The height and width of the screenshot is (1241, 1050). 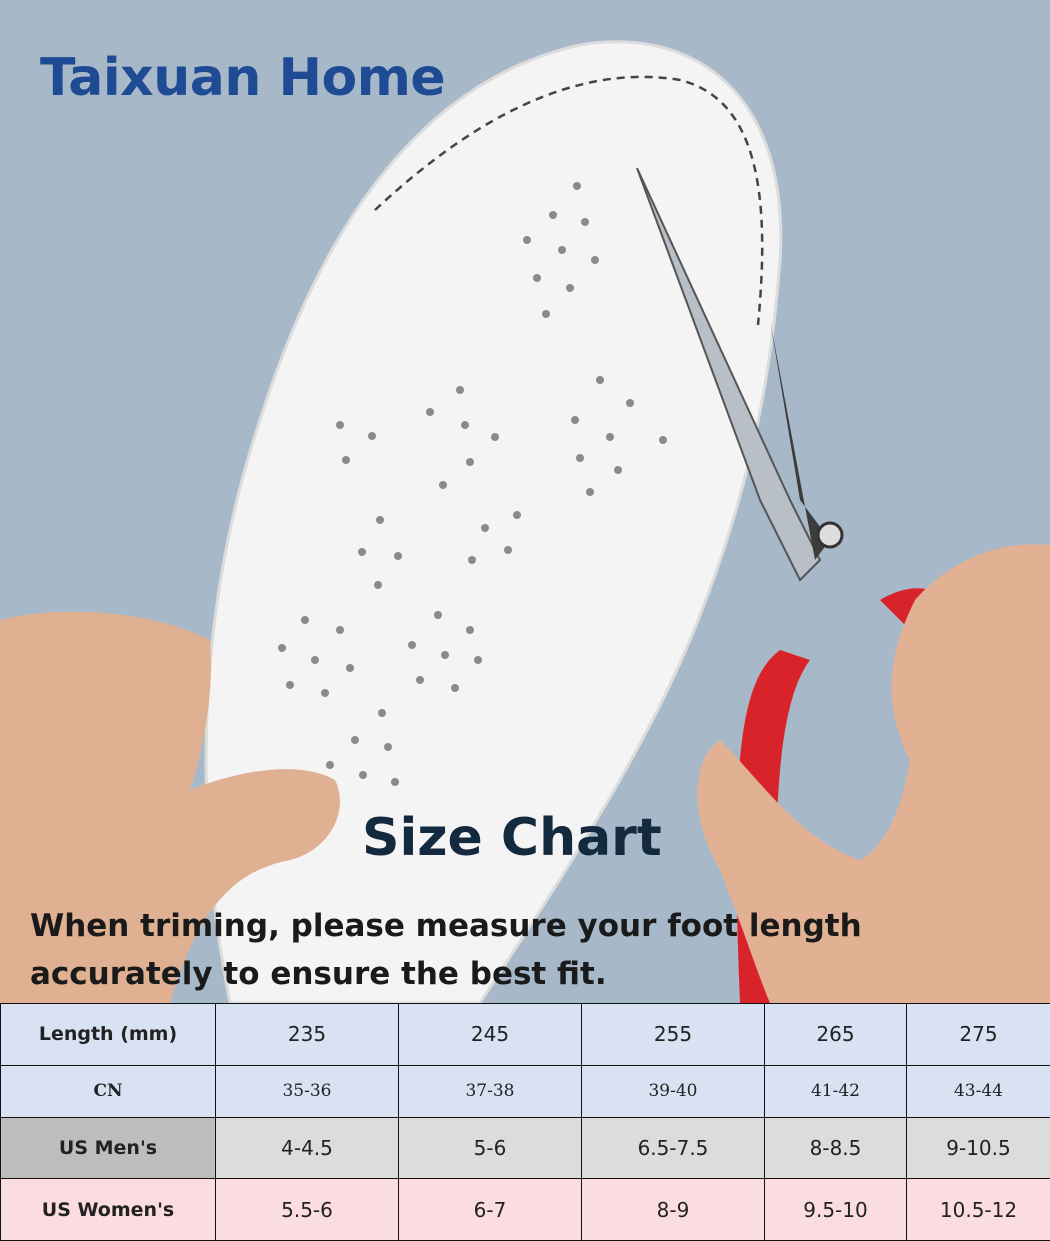 I want to click on table-cell: 35-36, so click(x=307, y=1091).